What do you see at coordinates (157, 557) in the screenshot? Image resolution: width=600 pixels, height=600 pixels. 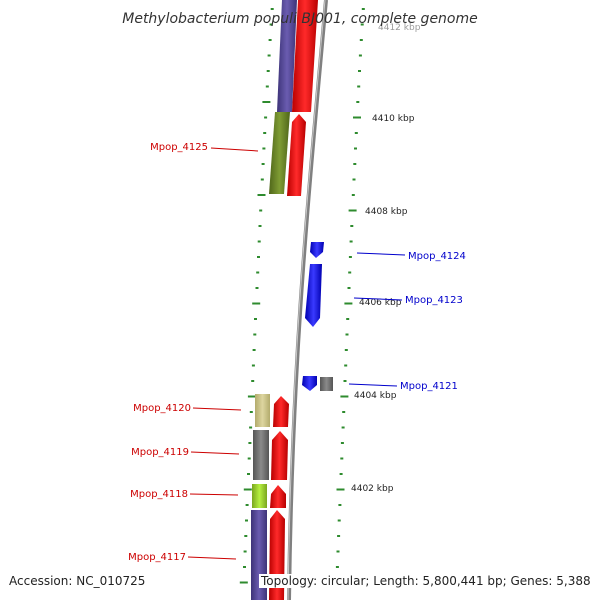 I see `gene-label-mpop-4117: Mpop_4117` at bounding box center [157, 557].